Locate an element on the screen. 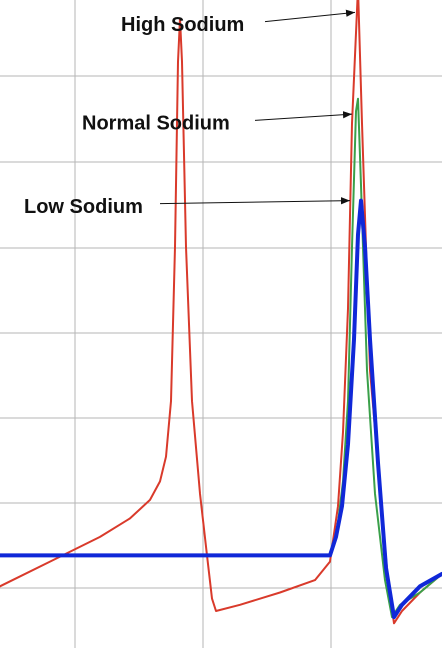 The width and height of the screenshot is (442, 648). annotation-label: Low Sodium is located at coordinates (83, 207).